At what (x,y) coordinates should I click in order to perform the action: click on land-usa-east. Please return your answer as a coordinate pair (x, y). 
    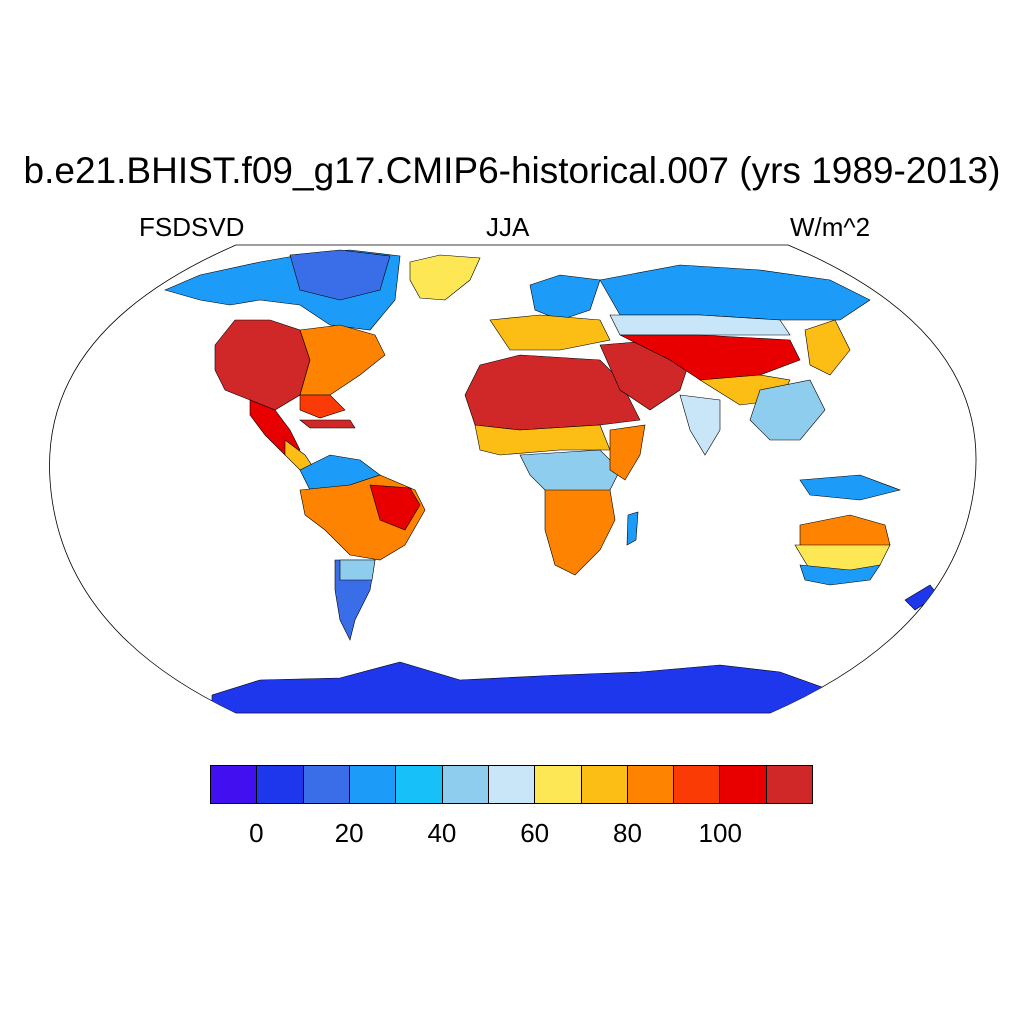
    Looking at the image, I should click on (342, 360).